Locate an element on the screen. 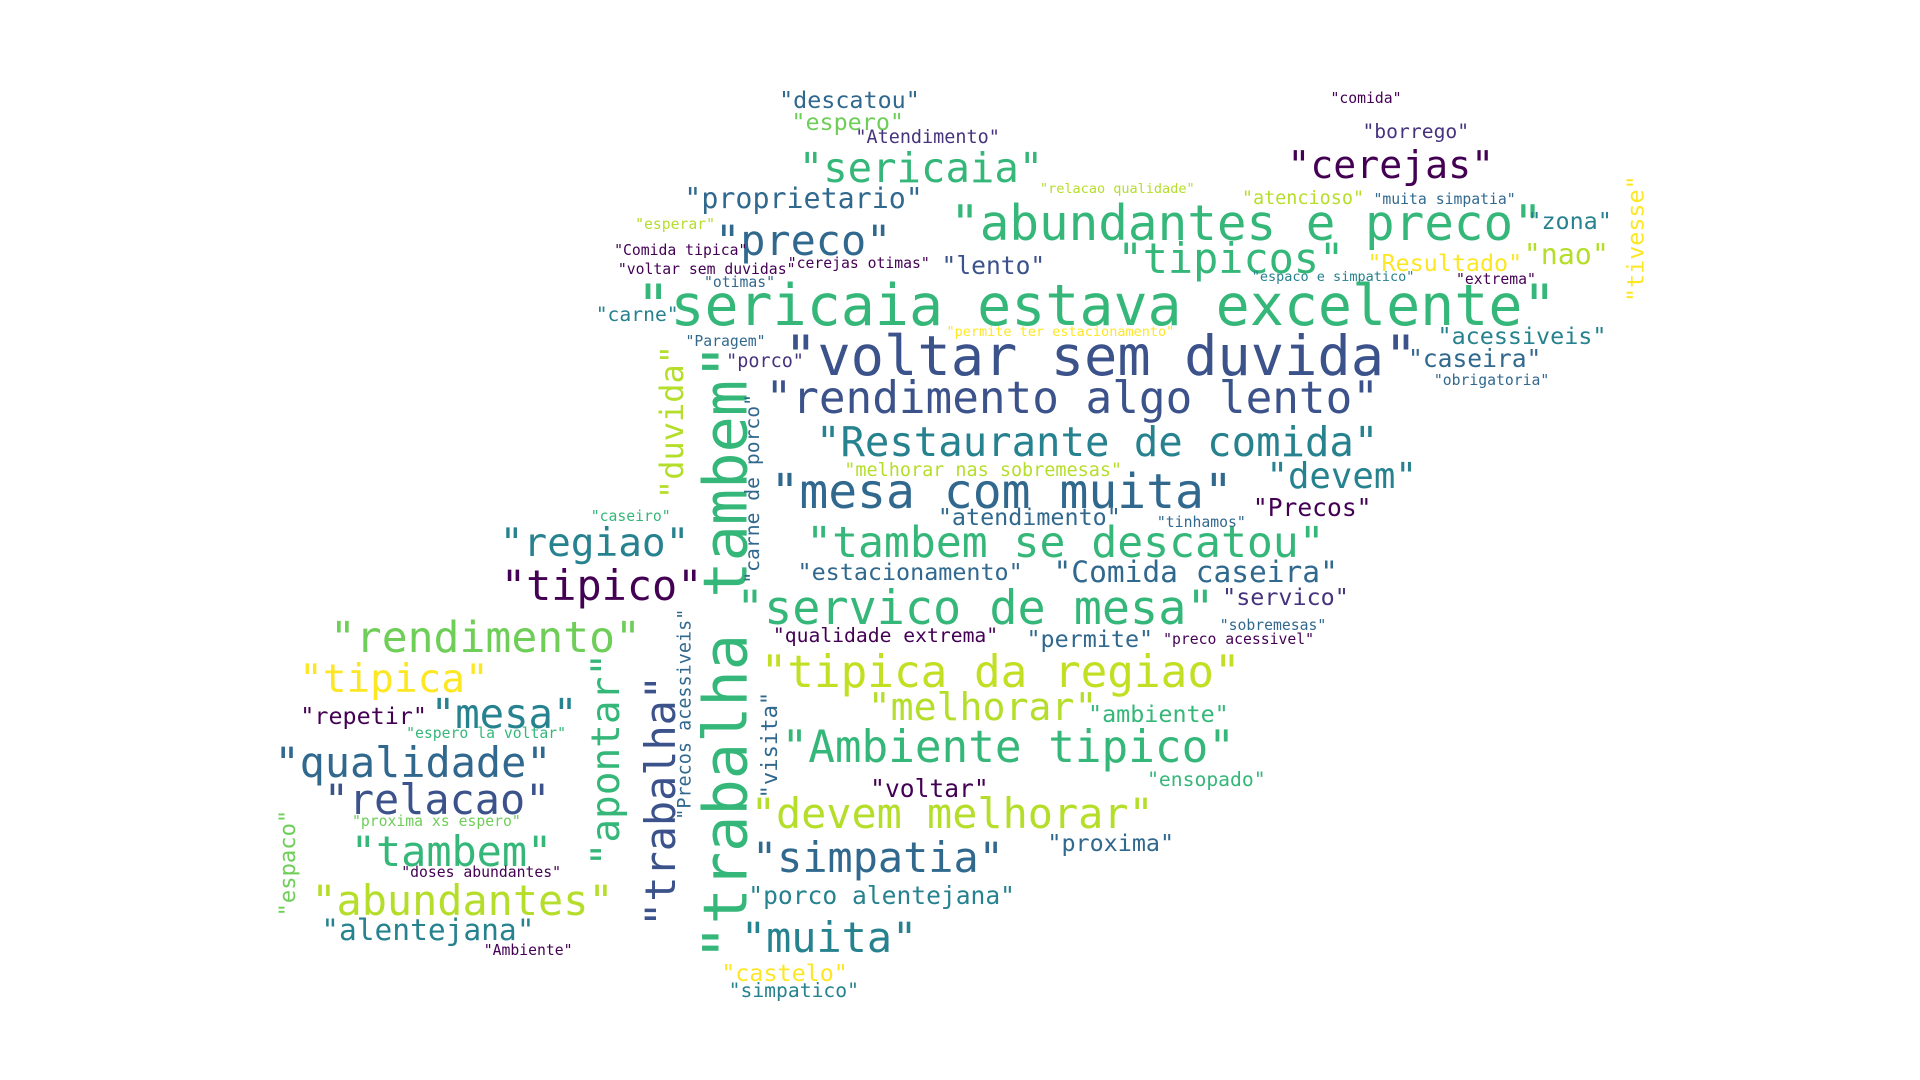  word-apontar: "apontar" is located at coordinates (606, 759).